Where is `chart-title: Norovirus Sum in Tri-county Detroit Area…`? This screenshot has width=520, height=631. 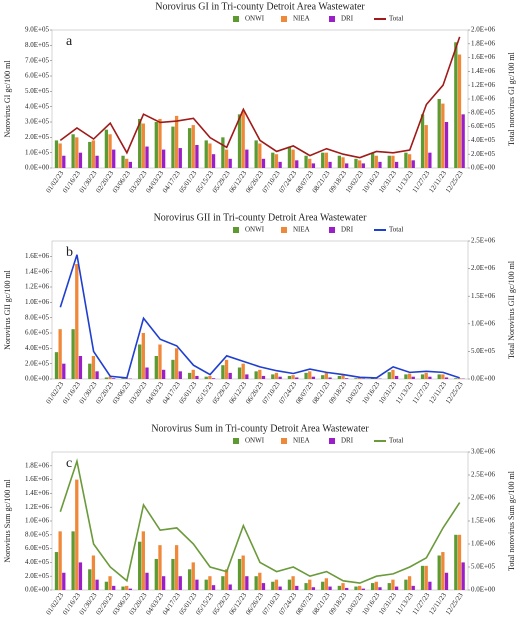
chart-title: Norovirus Sum in Tri-county Detroit Area… is located at coordinates (260, 428).